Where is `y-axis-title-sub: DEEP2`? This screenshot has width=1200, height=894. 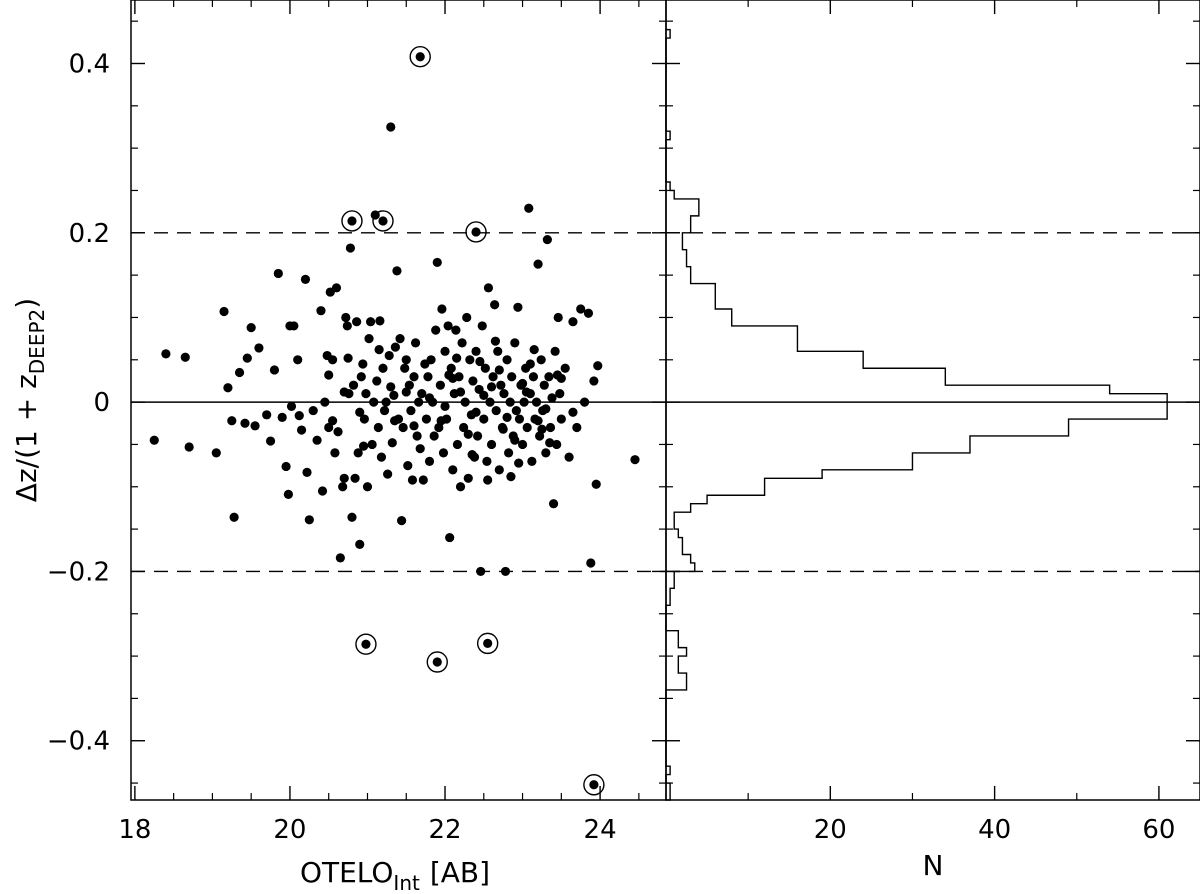 y-axis-title-sub: DEEP2 is located at coordinates (37, 341).